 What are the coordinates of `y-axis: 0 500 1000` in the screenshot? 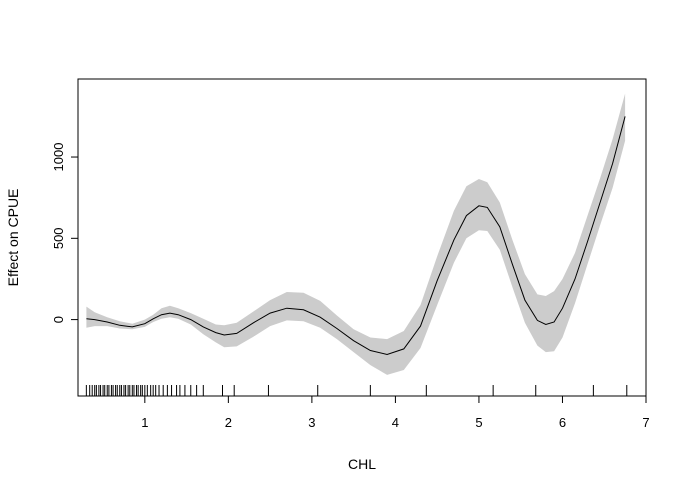 It's located at (65, 233).